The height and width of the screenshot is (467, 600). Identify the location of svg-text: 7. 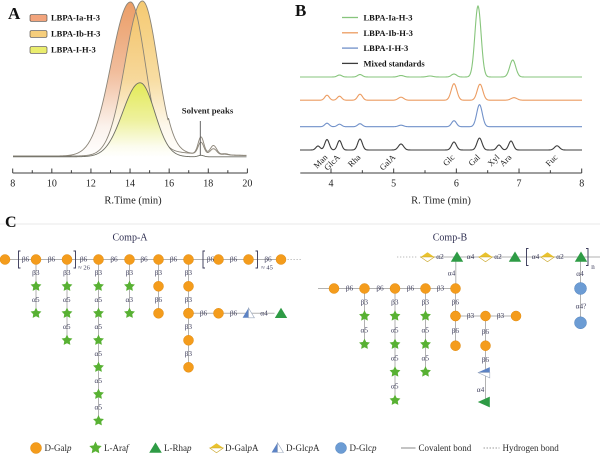
(519, 184).